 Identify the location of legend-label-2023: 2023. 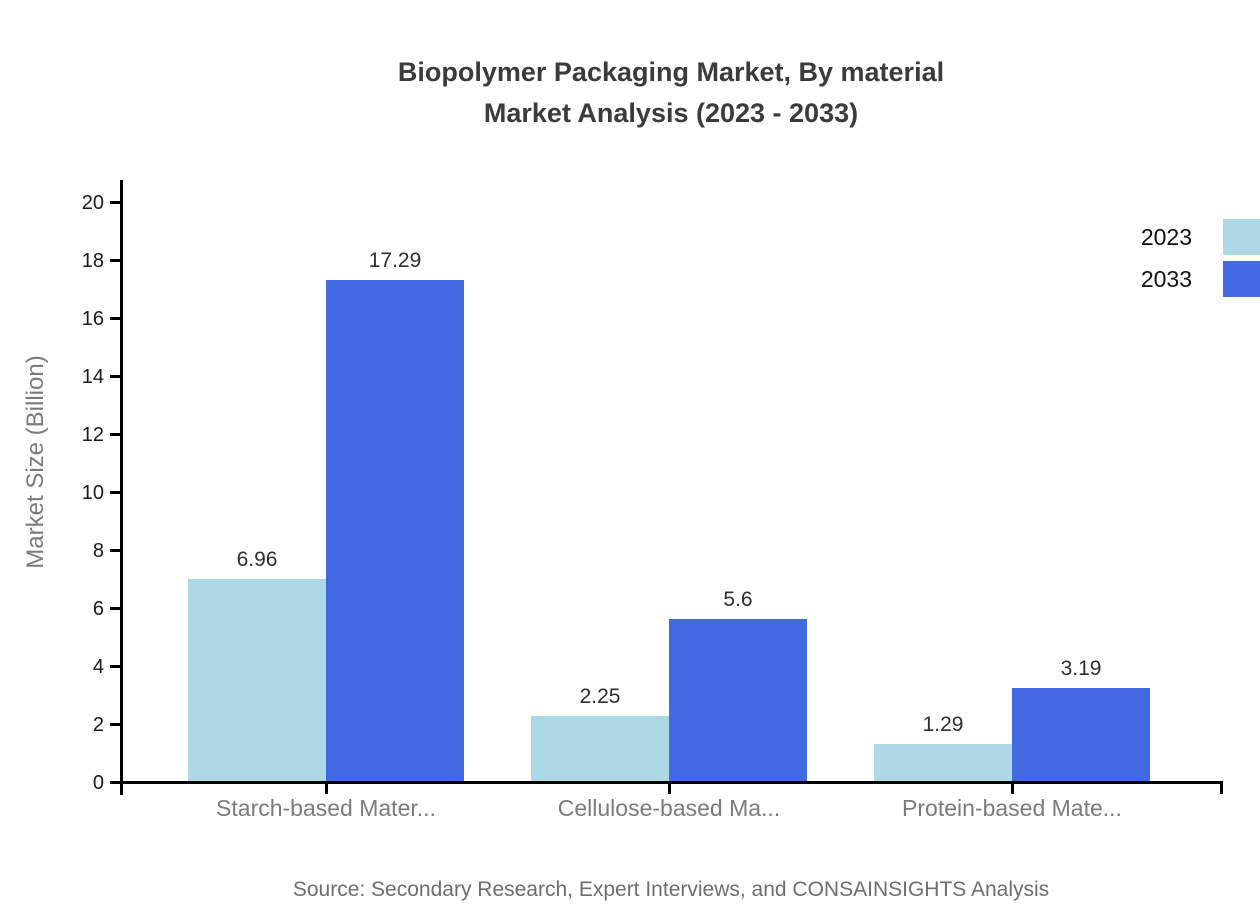
(1166, 236).